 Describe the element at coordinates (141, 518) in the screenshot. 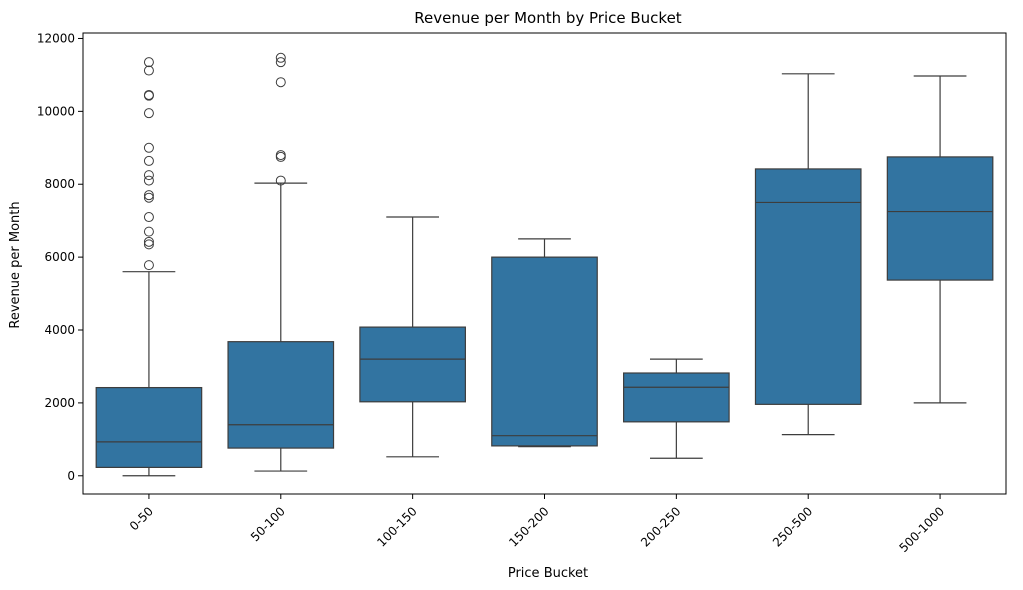

I see `x-tick-label: 0-50` at that location.